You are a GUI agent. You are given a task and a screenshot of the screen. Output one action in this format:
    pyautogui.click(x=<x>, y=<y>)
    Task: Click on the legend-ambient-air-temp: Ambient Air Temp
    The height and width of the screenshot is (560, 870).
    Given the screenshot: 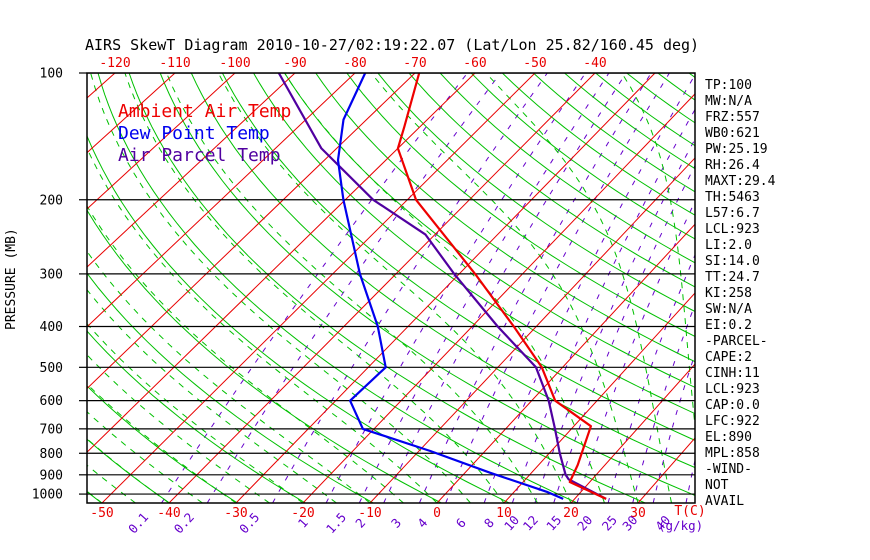 What is the action you would take?
    pyautogui.click(x=205, y=111)
    